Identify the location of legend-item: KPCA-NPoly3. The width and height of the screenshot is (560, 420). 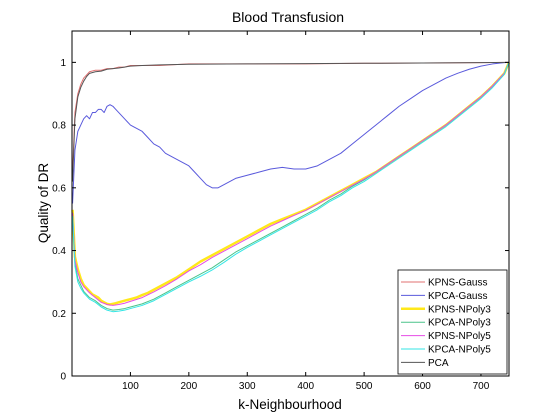
(446, 323).